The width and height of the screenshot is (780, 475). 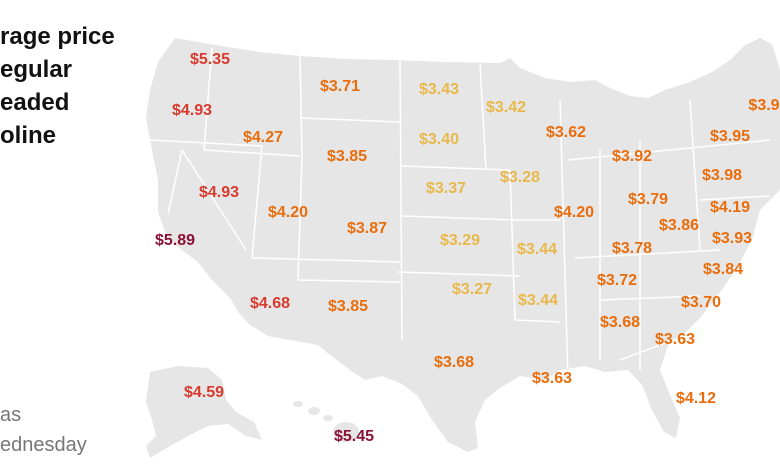 What do you see at coordinates (340, 86) in the screenshot?
I see `price-label: $3.71` at bounding box center [340, 86].